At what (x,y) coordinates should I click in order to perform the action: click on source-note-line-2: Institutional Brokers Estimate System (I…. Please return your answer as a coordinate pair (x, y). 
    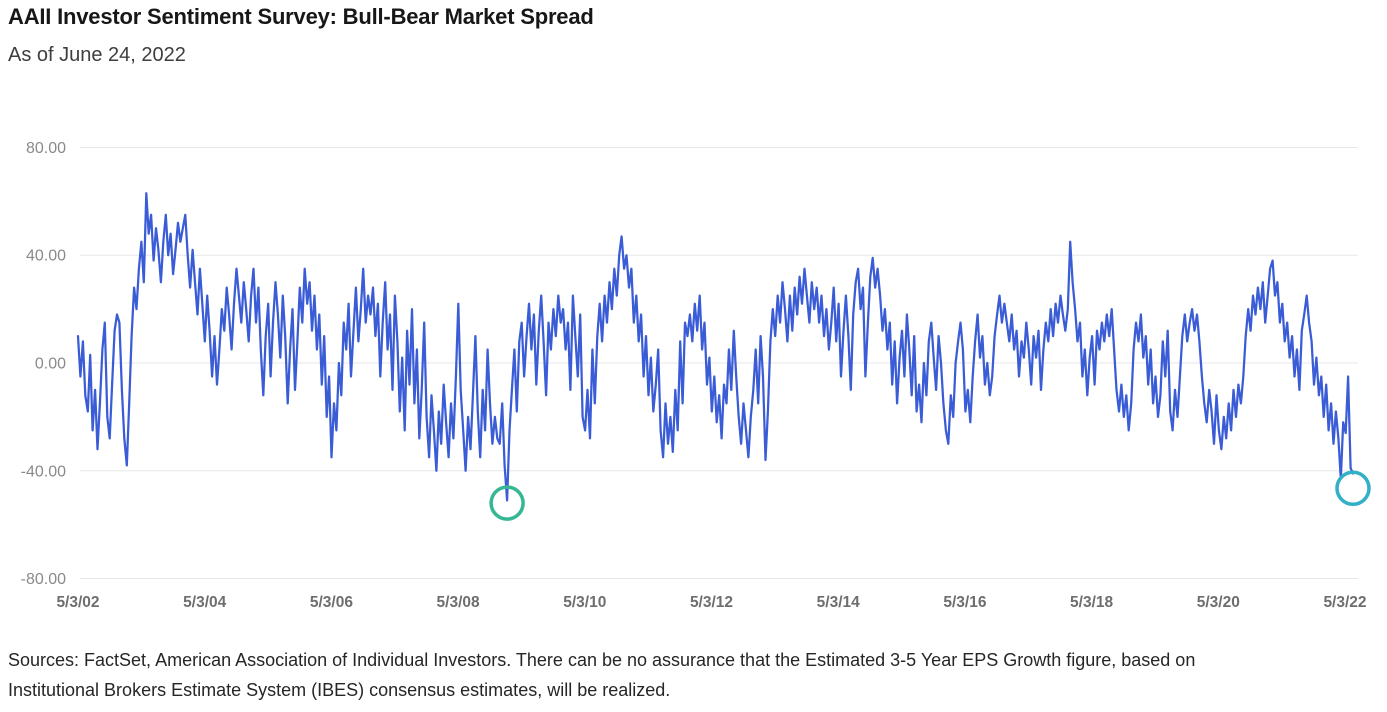
    Looking at the image, I should click on (339, 690).